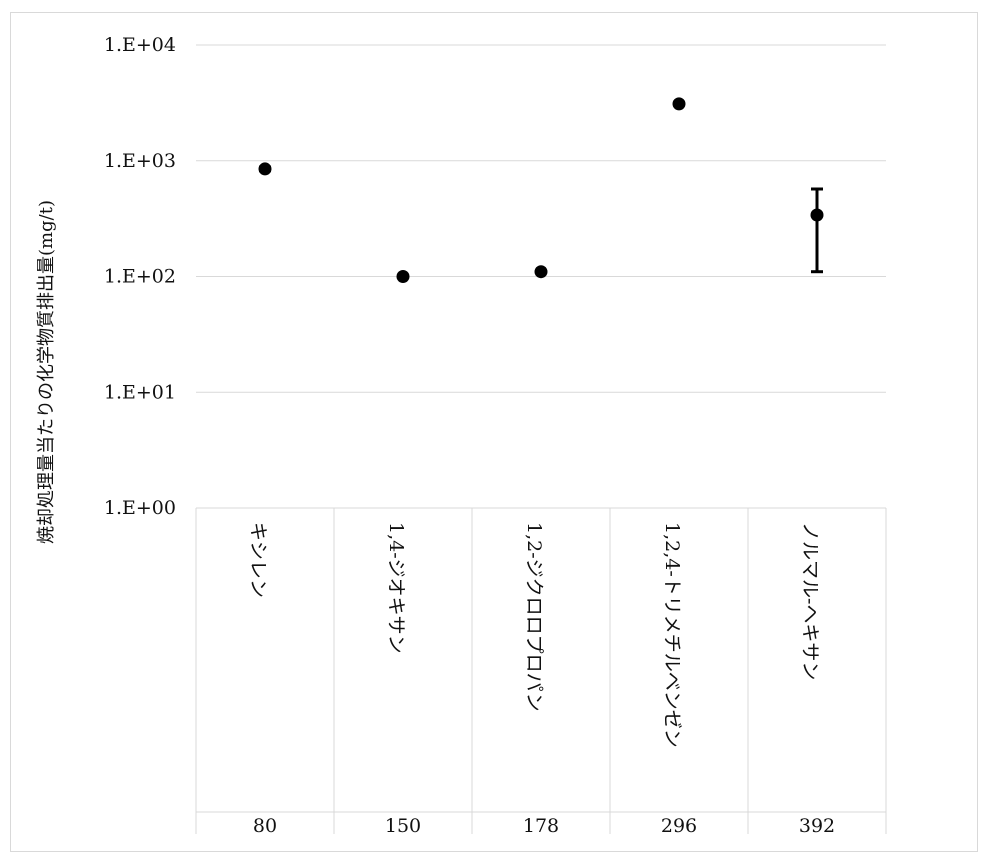 This screenshot has width=986, height=852. I want to click on data-points, so click(541, 190).